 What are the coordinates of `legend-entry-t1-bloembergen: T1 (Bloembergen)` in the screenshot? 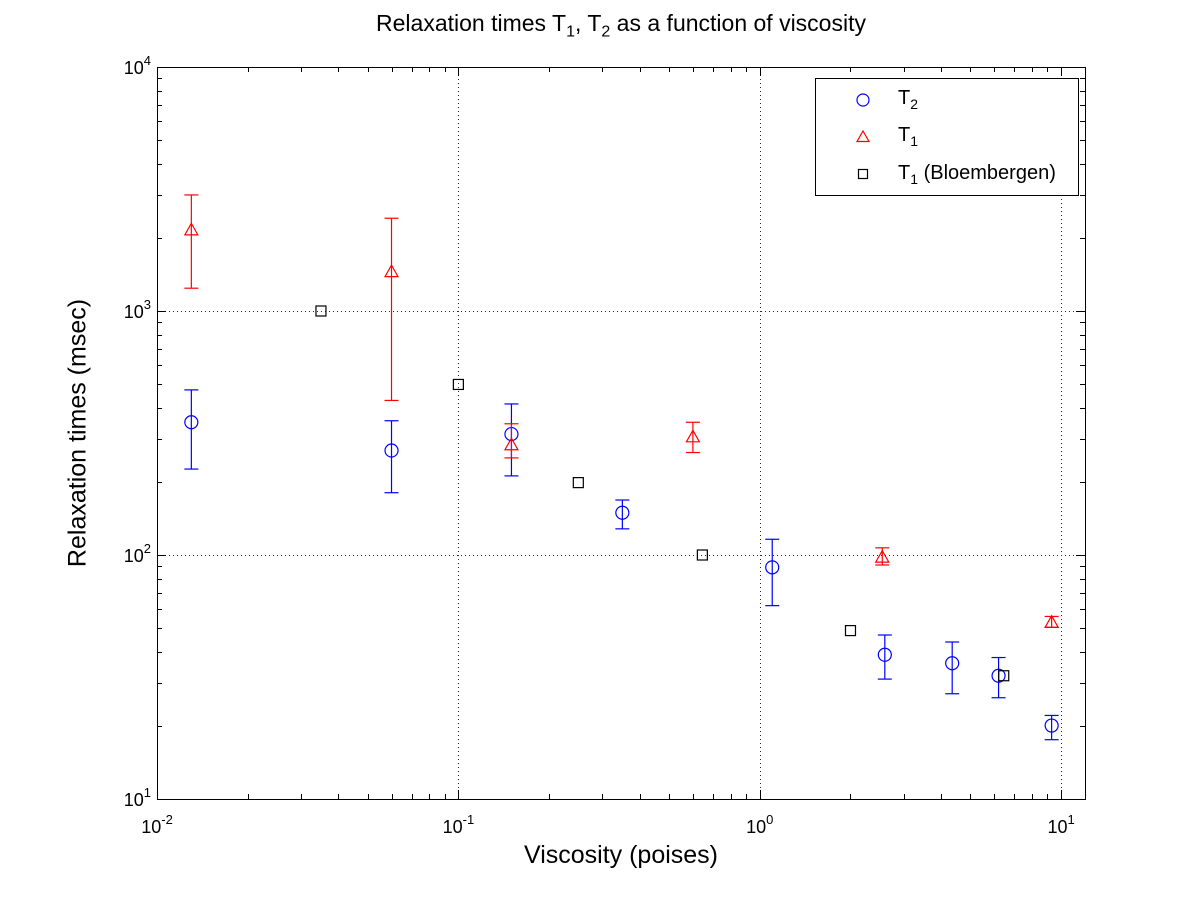 It's located at (947, 174).